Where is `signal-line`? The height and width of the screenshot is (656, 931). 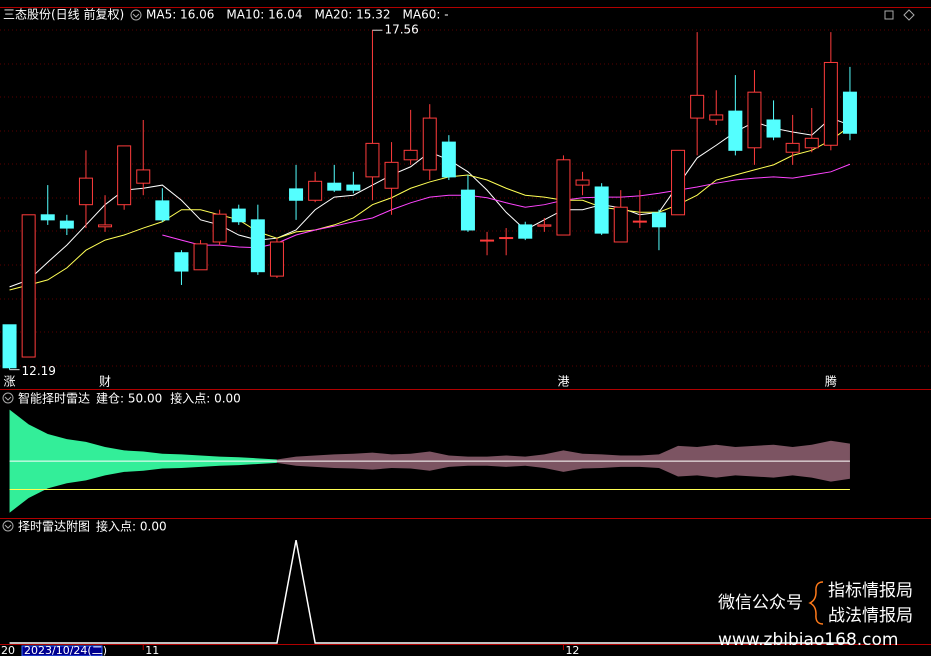
signal-line is located at coordinates (429, 592).